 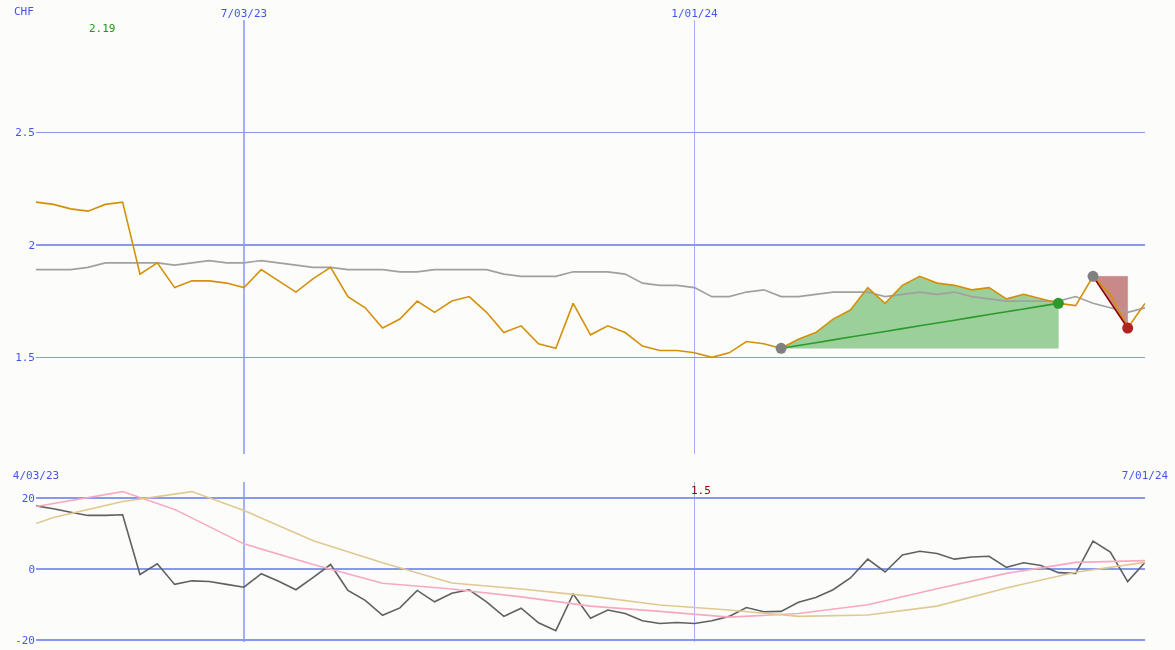 What do you see at coordinates (701, 490) in the screenshot?
I see `annotation: 1.5` at bounding box center [701, 490].